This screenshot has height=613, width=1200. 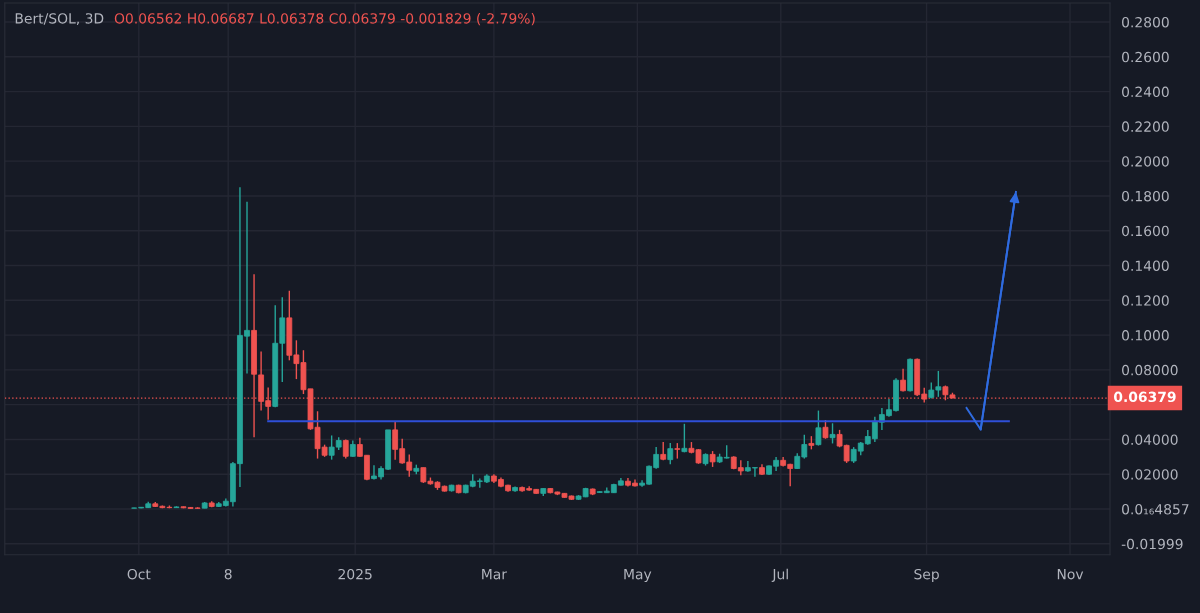 What do you see at coordinates (139, 574) in the screenshot?
I see `x-tick-label: Oct` at bounding box center [139, 574].